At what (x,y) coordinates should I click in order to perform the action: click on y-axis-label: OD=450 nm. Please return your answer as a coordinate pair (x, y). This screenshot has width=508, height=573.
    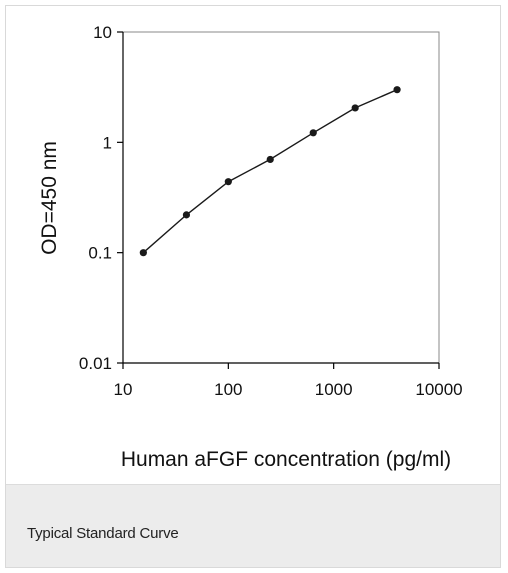
    Looking at the image, I should click on (49, 198).